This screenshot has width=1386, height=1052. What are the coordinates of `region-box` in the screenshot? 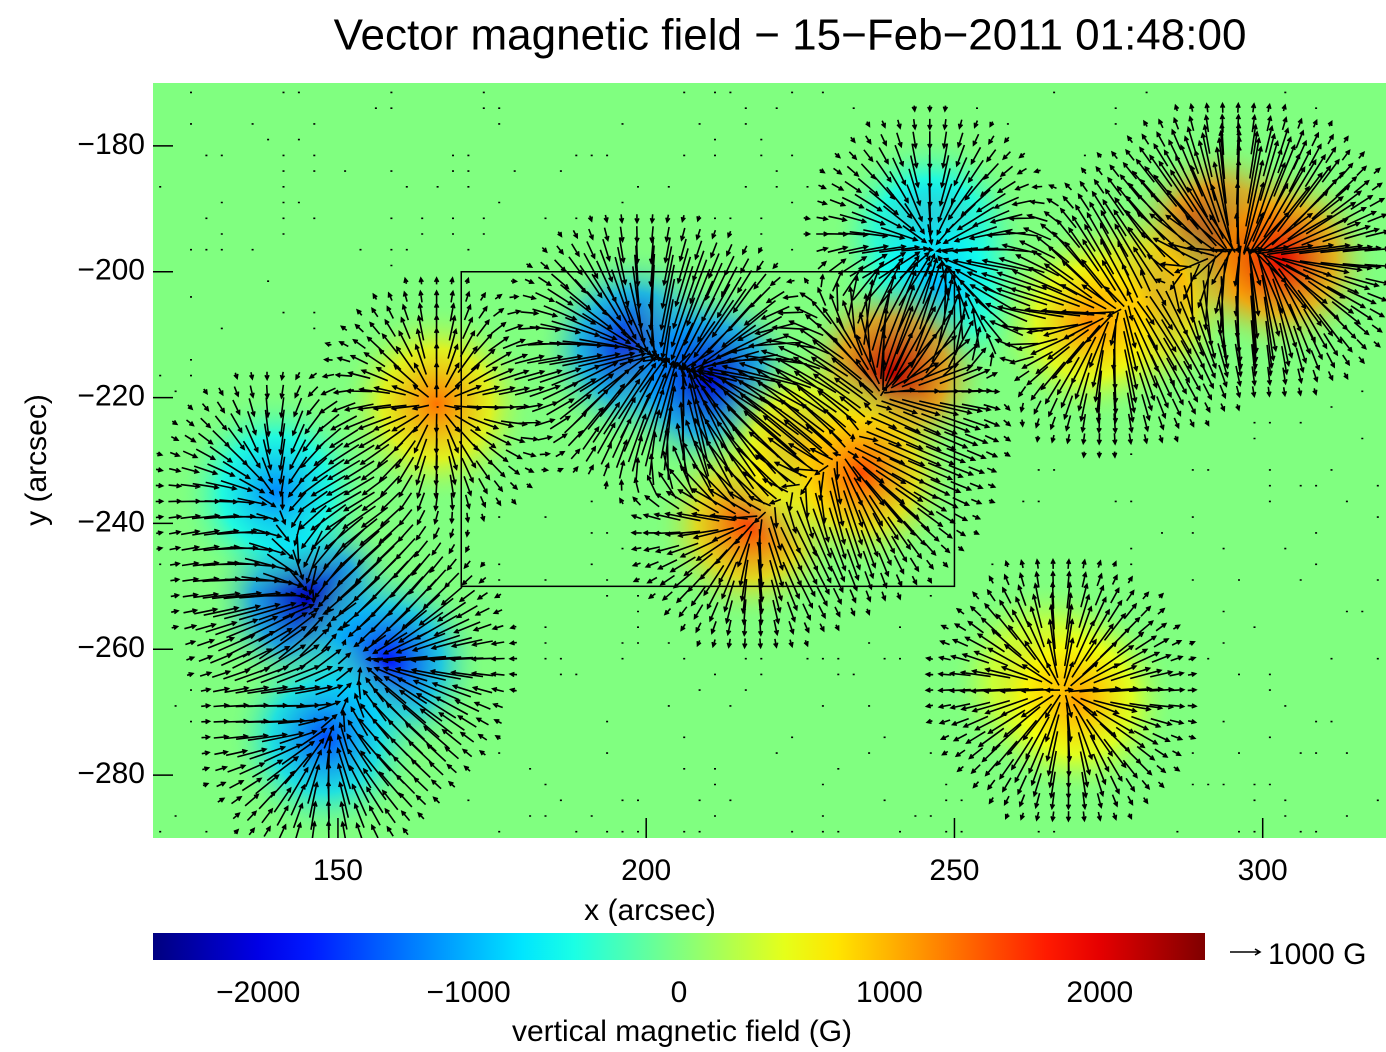 It's located at (708, 429).